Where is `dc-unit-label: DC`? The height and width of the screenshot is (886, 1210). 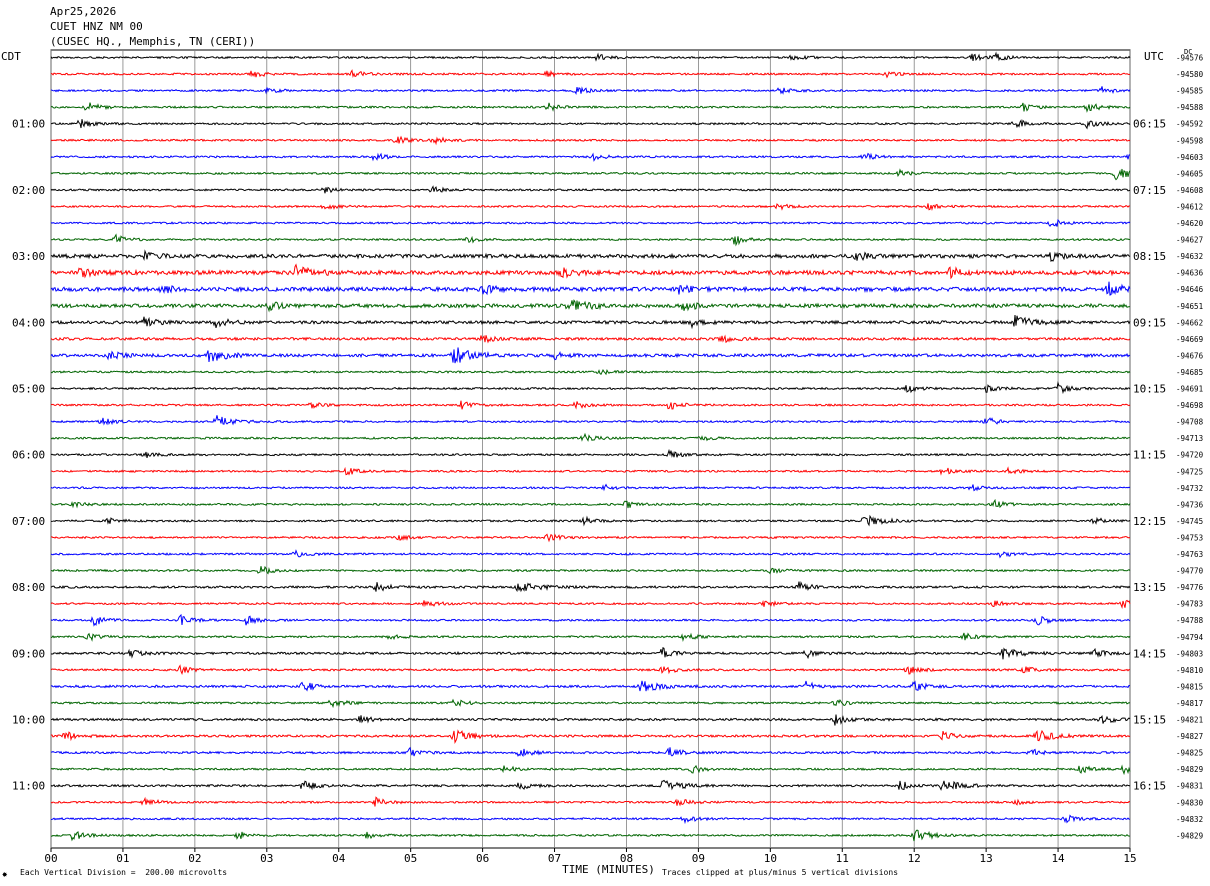 dc-unit-label: DC is located at coordinates (1188, 52).